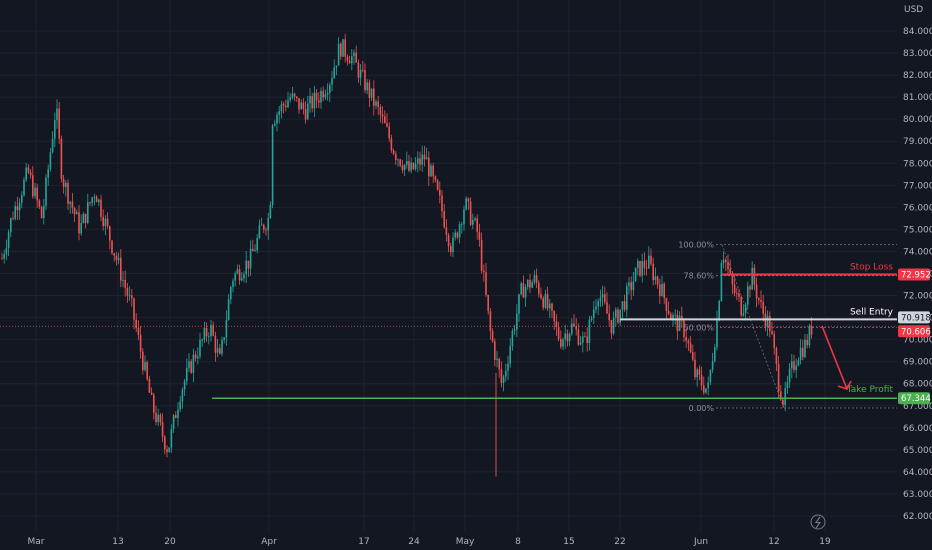 The image size is (932, 550). Describe the element at coordinates (917, 429) in the screenshot. I see `price-tick-label: 66.000` at that location.